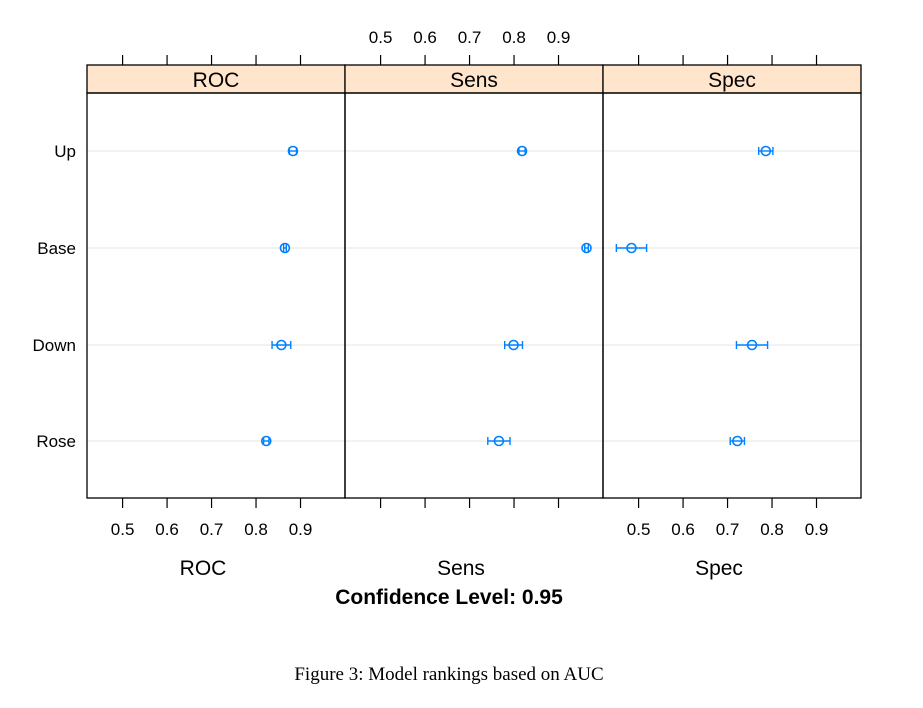  What do you see at coordinates (631, 248) in the screenshot?
I see `point-spec-base` at bounding box center [631, 248].